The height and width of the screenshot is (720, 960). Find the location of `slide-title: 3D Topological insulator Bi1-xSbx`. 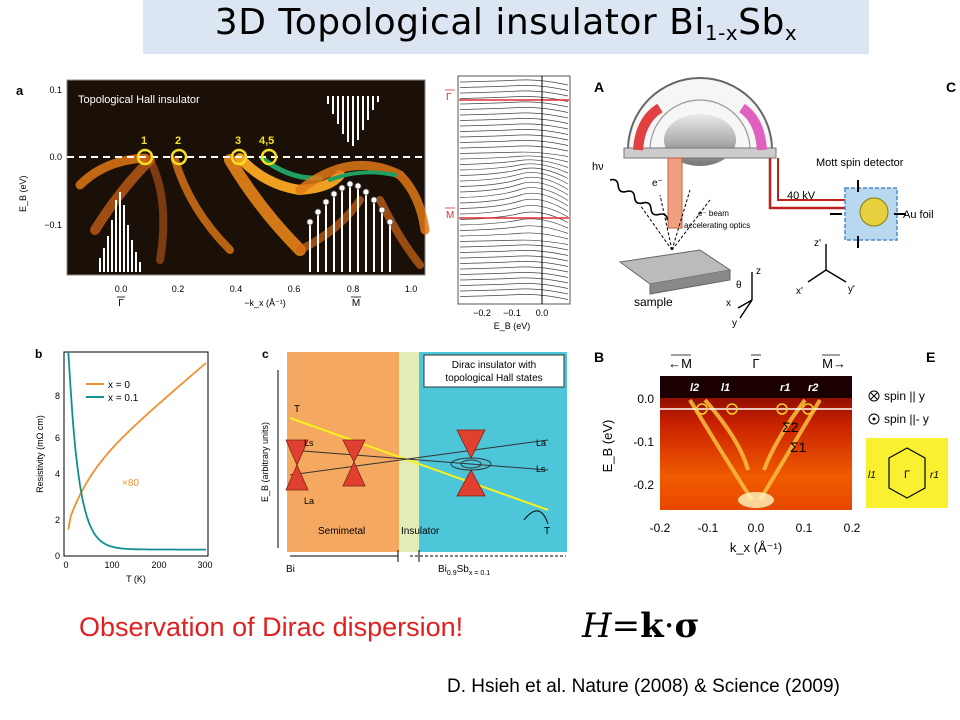

slide-title: 3D Topological insulator Bi1-xSbx is located at coordinates (506, 23).